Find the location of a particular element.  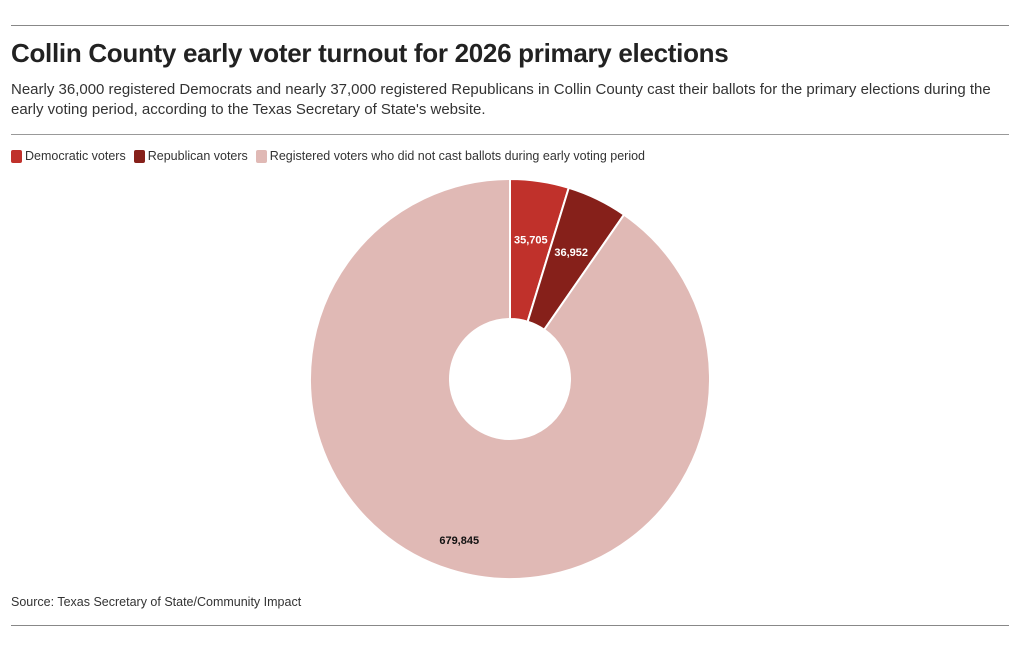

legend-swatch-non-voters is located at coordinates (261, 156).